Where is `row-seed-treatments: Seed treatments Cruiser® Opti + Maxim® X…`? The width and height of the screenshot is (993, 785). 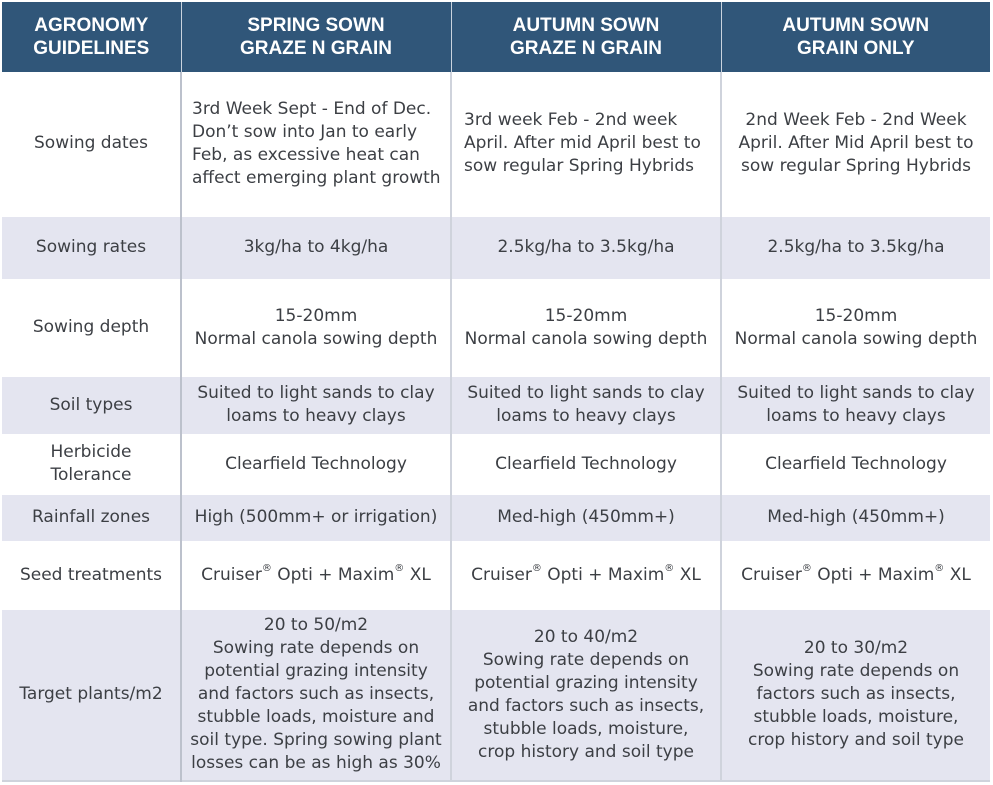
row-seed-treatments: Seed treatments Cruiser® Opti + Maxim® X… is located at coordinates (496, 575).